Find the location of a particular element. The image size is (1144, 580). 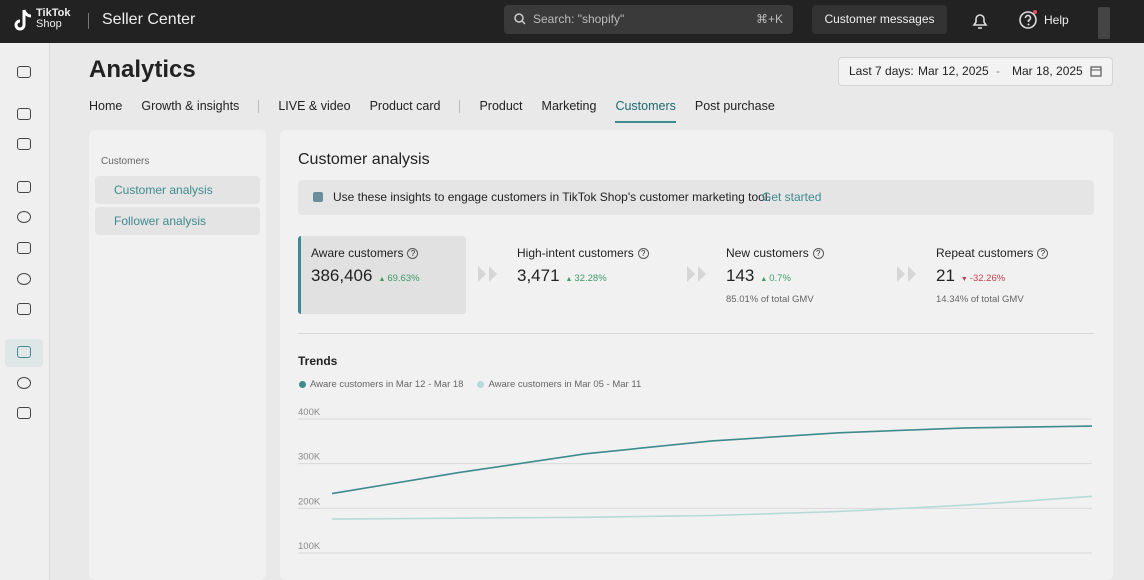

tab: Marketing is located at coordinates (569, 111).